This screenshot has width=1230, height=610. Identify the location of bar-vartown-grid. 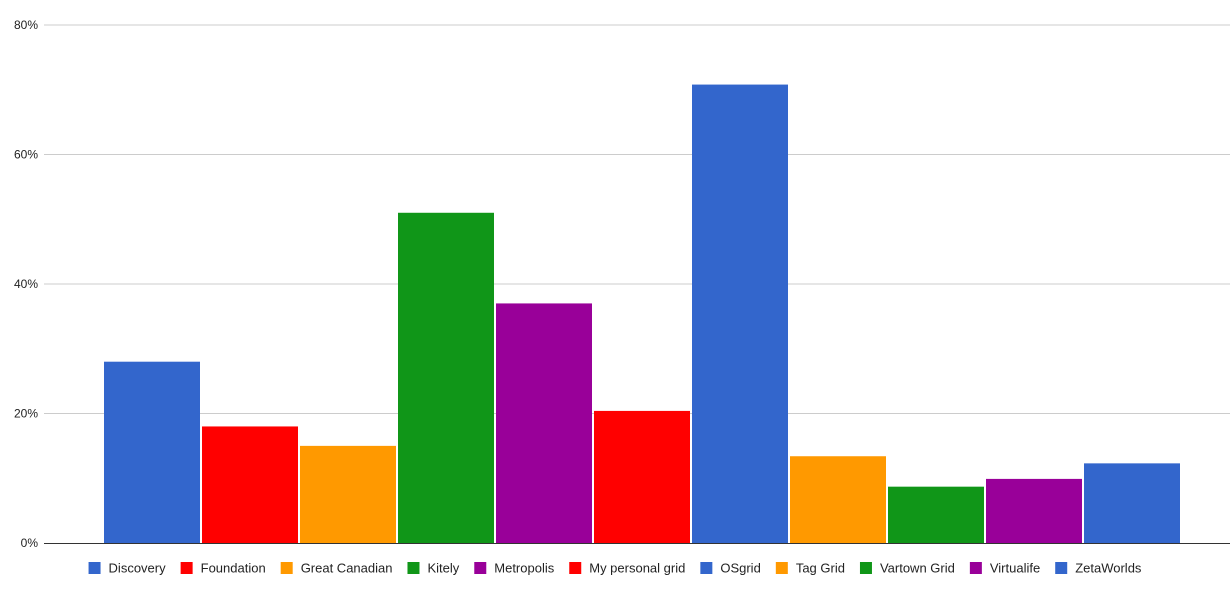
(936, 514).